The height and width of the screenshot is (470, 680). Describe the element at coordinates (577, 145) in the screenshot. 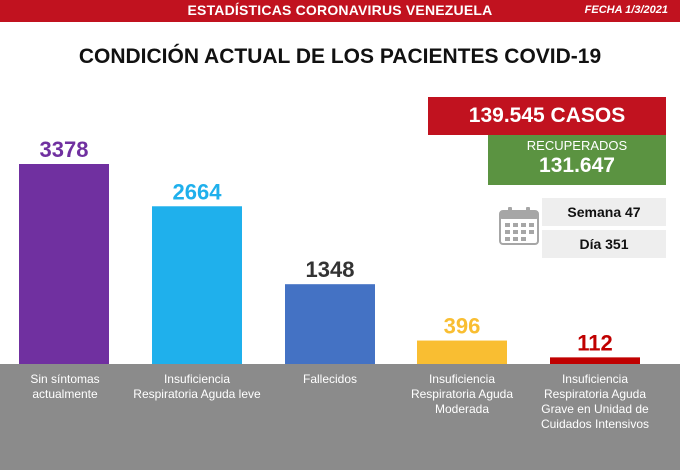

I see `recovered-label: RECUPERADOS` at that location.